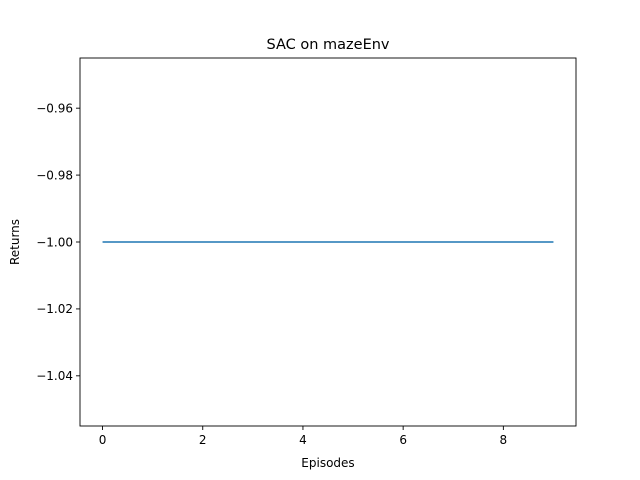 This screenshot has width=640, height=480. What do you see at coordinates (54, 242) in the screenshot?
I see `y-tick-label: −1.00` at bounding box center [54, 242].